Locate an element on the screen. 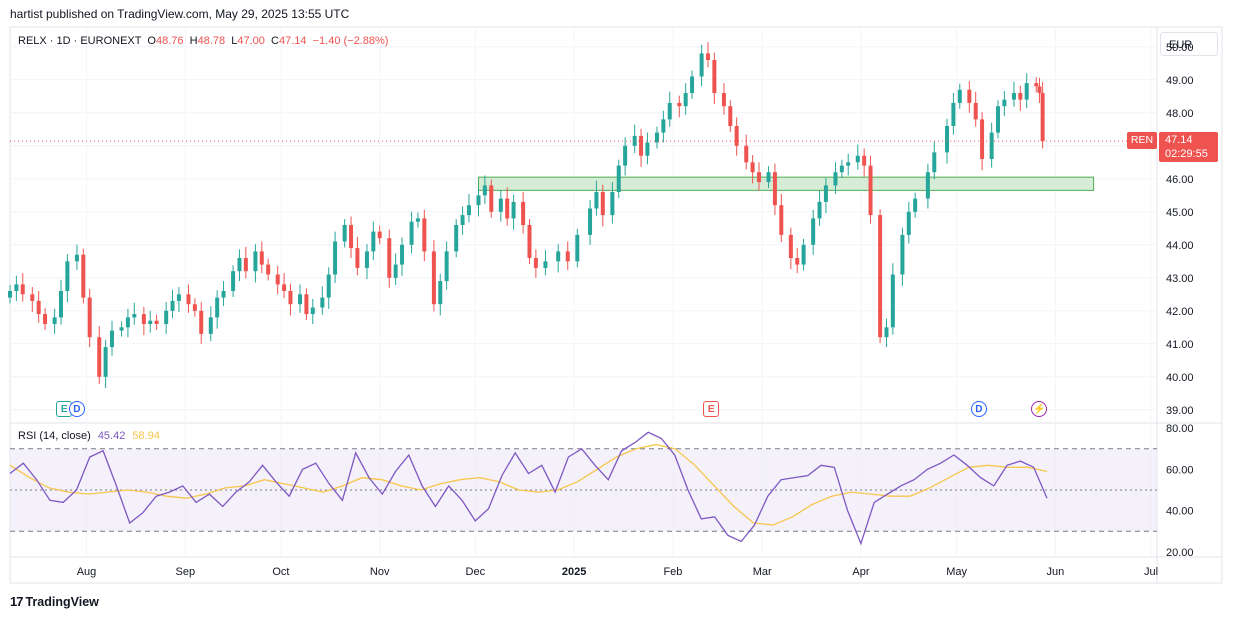 The width and height of the screenshot is (1233, 620). time-tick-label: Jun is located at coordinates (1056, 572).